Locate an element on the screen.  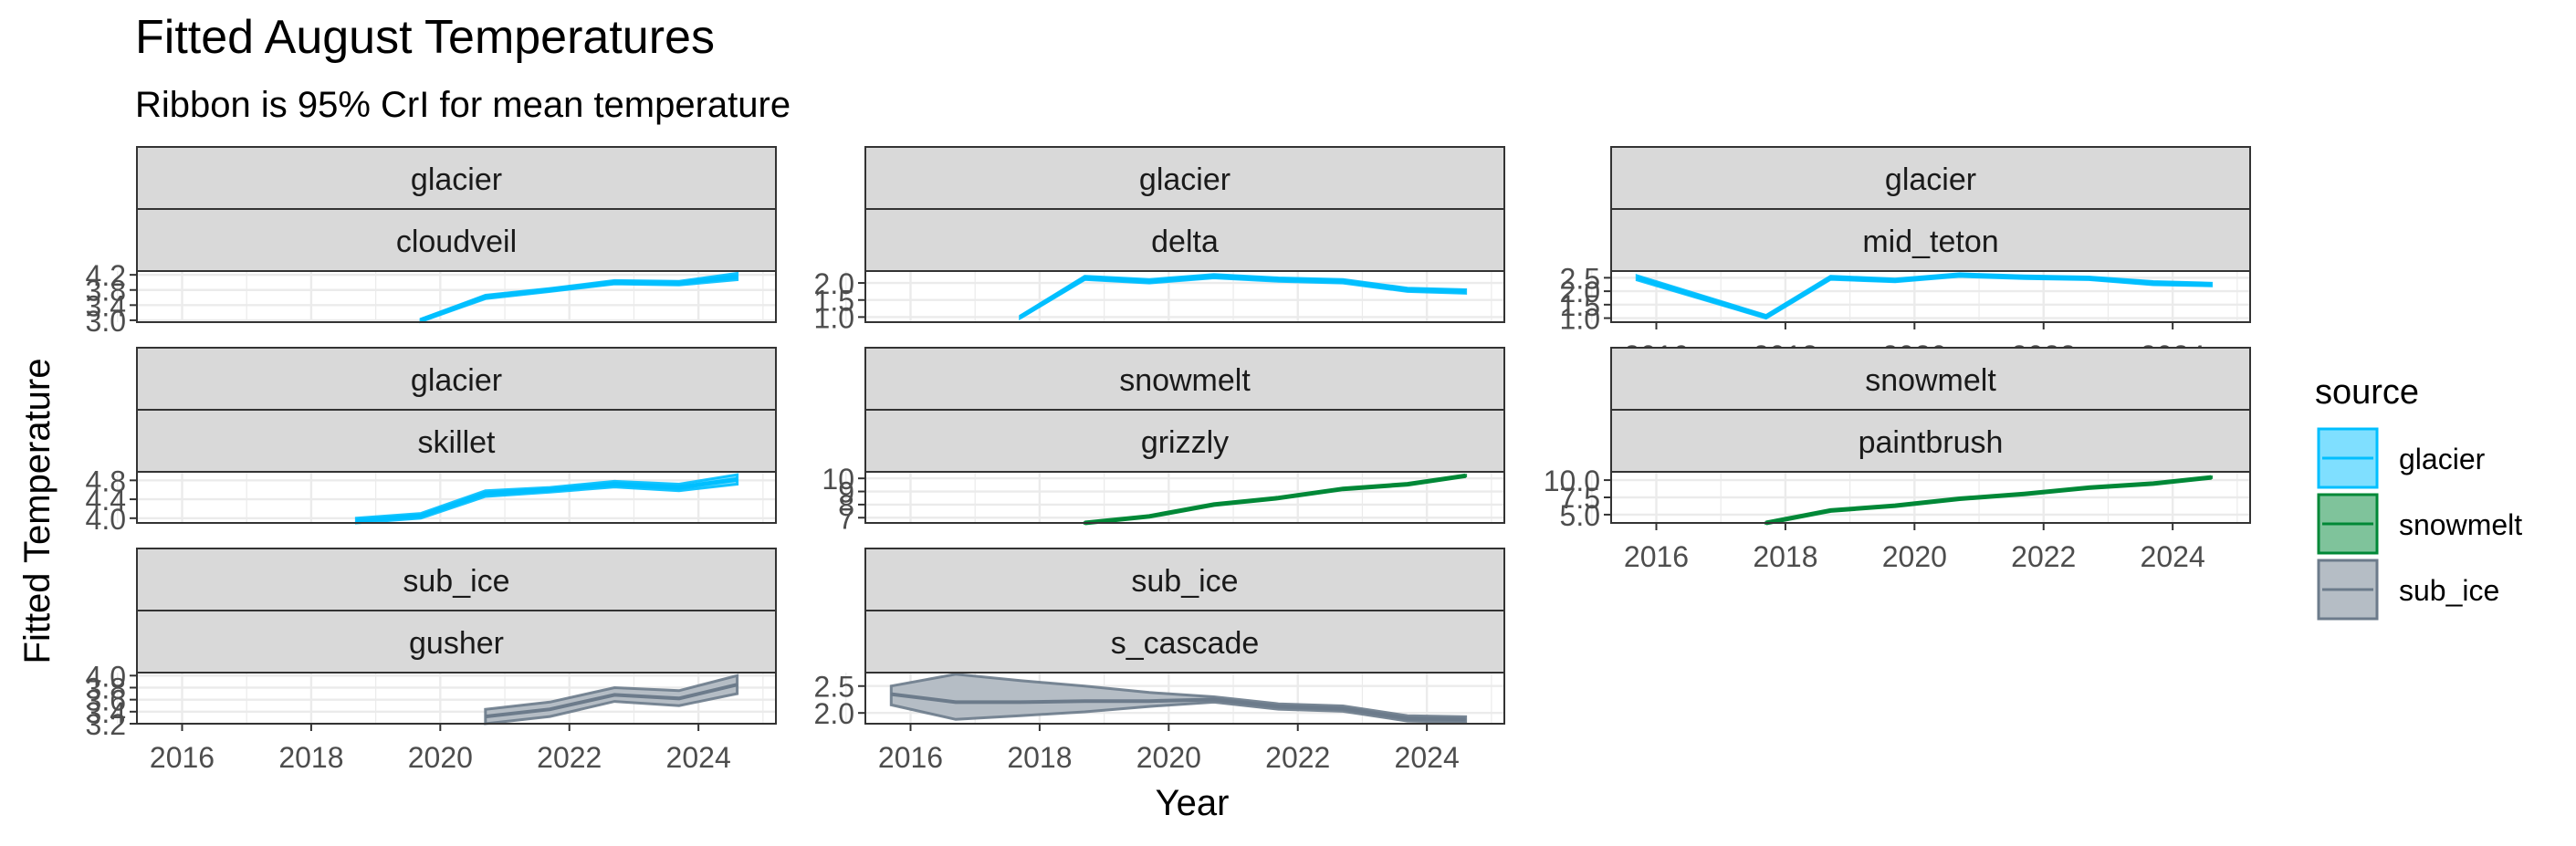
legend-item: snowmelt is located at coordinates (2419, 524).